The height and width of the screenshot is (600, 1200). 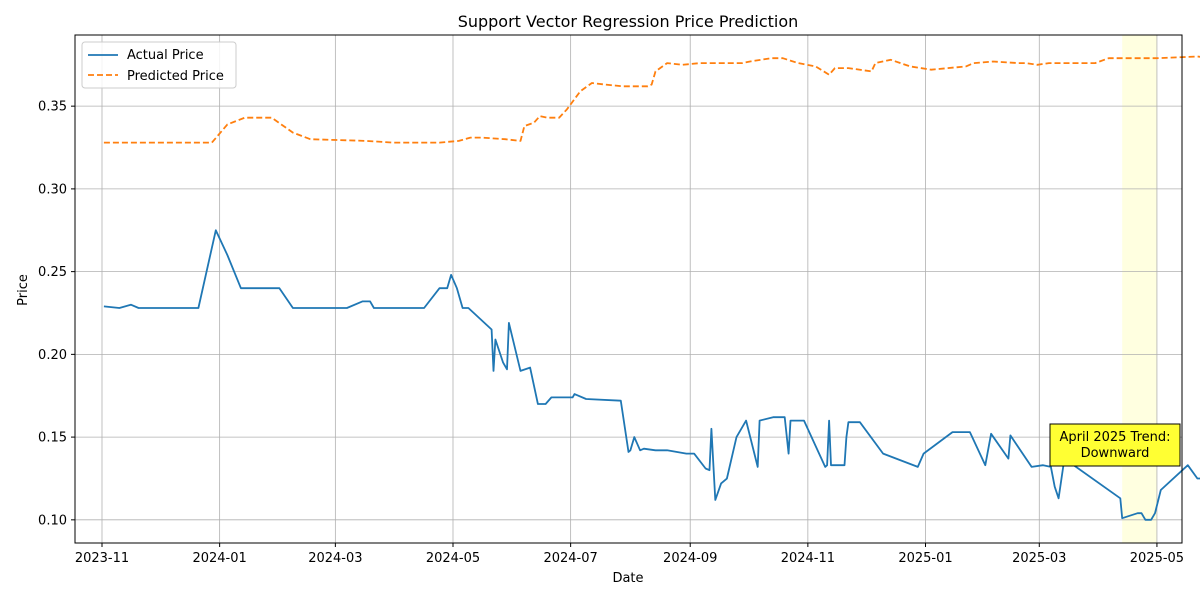 What do you see at coordinates (52, 438) in the screenshot?
I see `y-tick-label: 0.15` at bounding box center [52, 438].